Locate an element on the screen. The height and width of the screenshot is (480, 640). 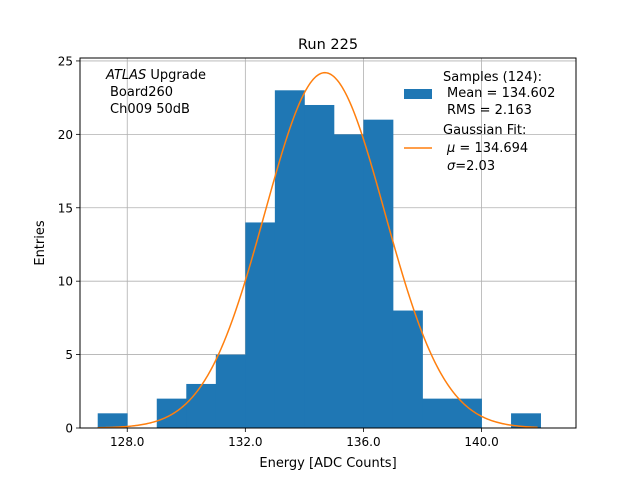
x-tick-label: 128.0 is located at coordinates (127, 442).